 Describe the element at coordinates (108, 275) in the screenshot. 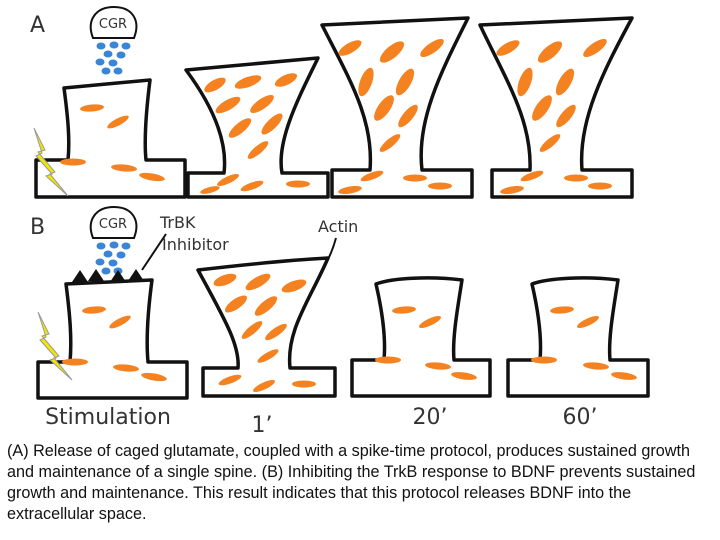

I see `inhibitor-spikes` at that location.